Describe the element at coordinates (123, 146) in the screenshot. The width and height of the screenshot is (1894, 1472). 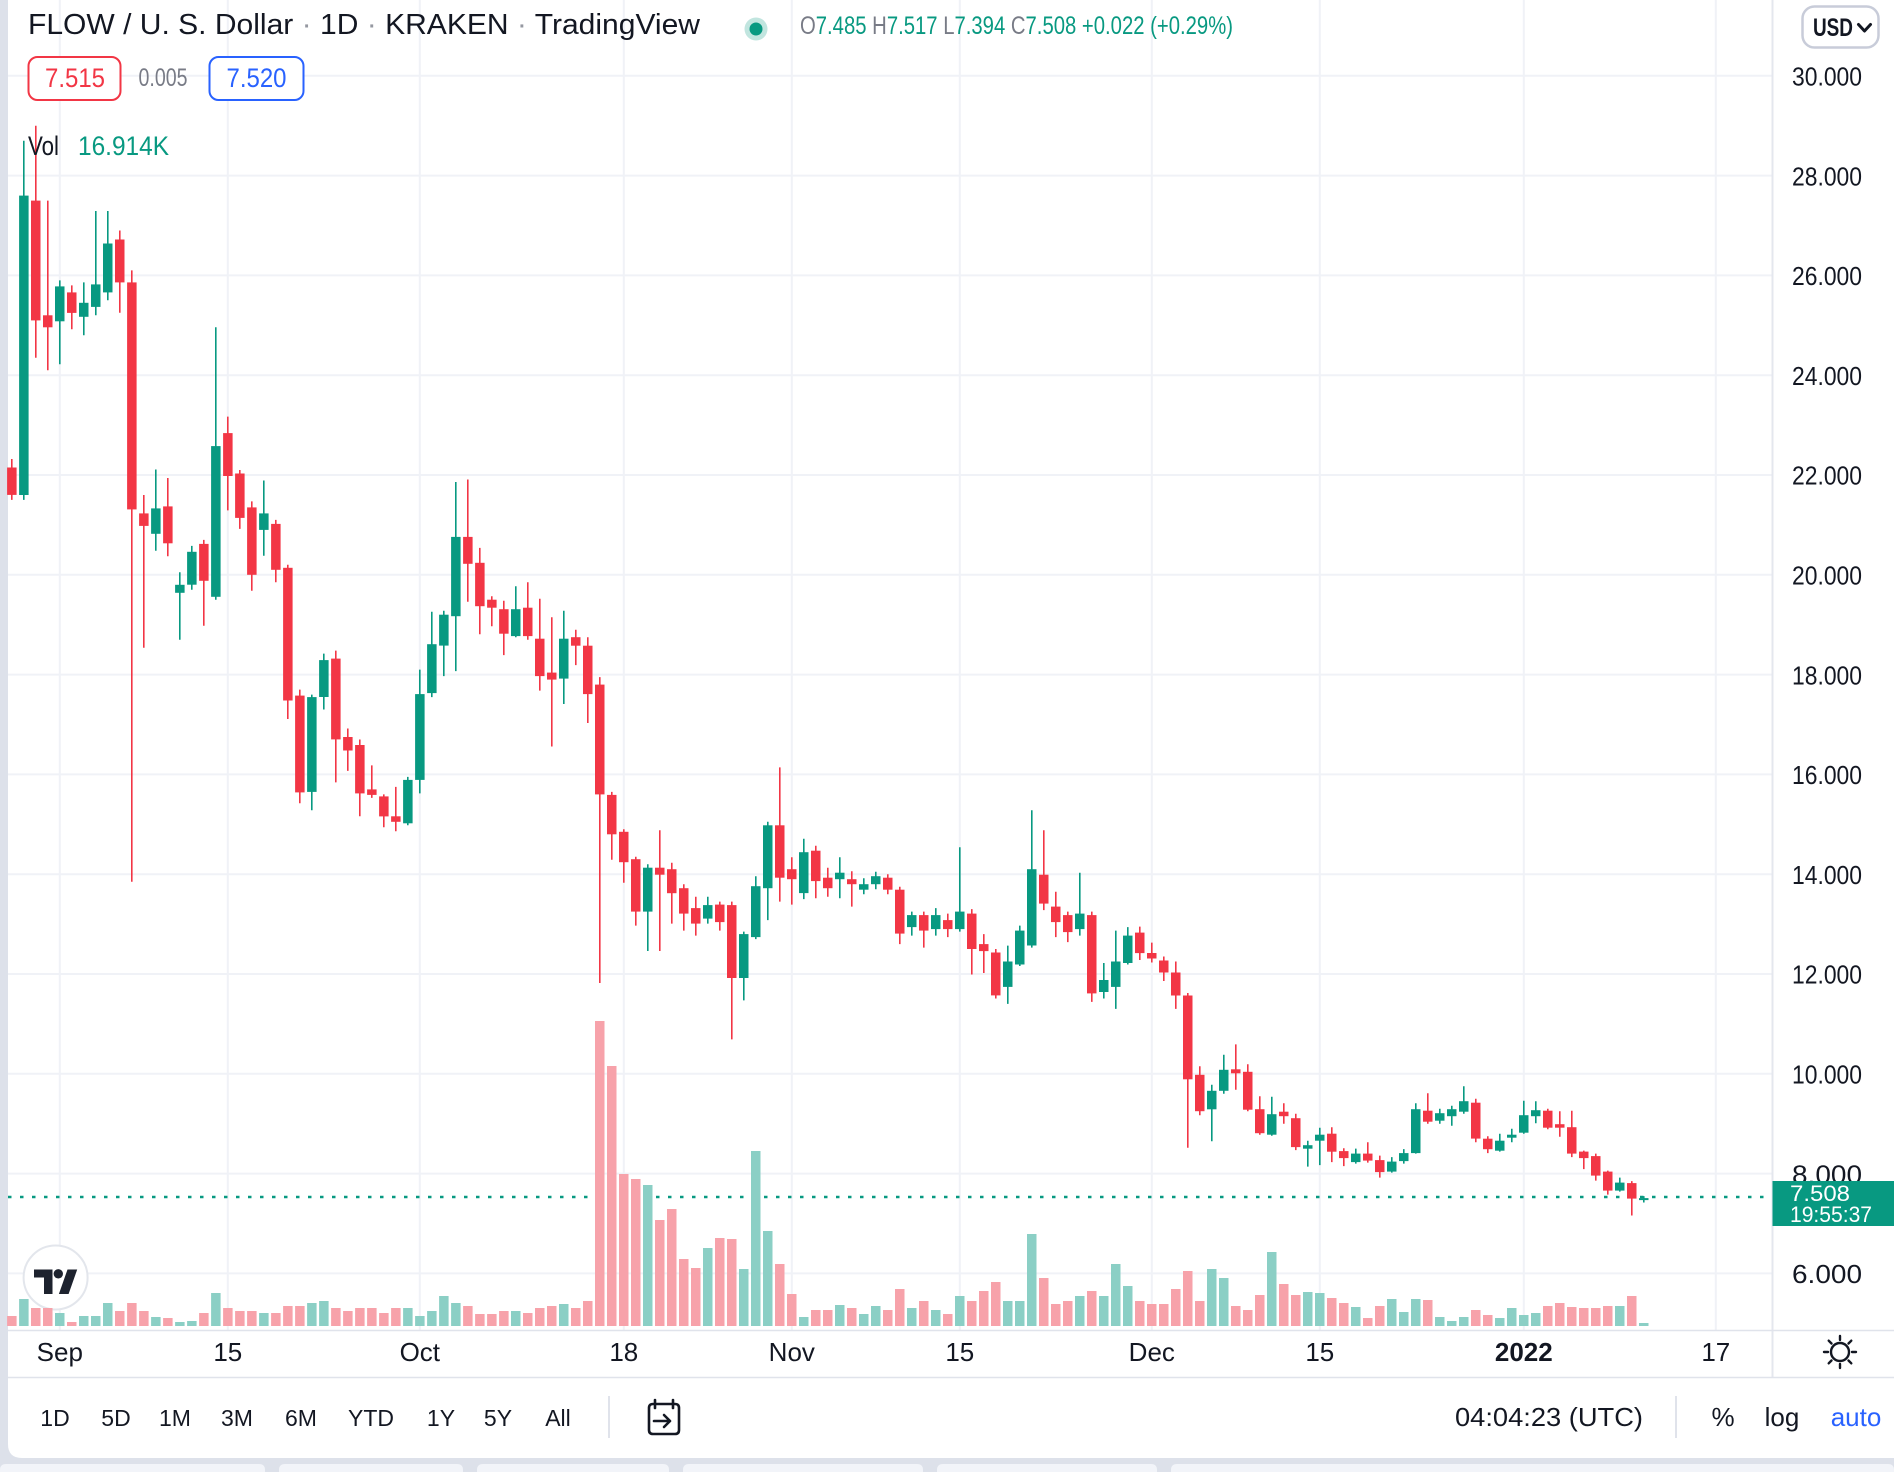
I see `svg-text: 16.914K` at that location.